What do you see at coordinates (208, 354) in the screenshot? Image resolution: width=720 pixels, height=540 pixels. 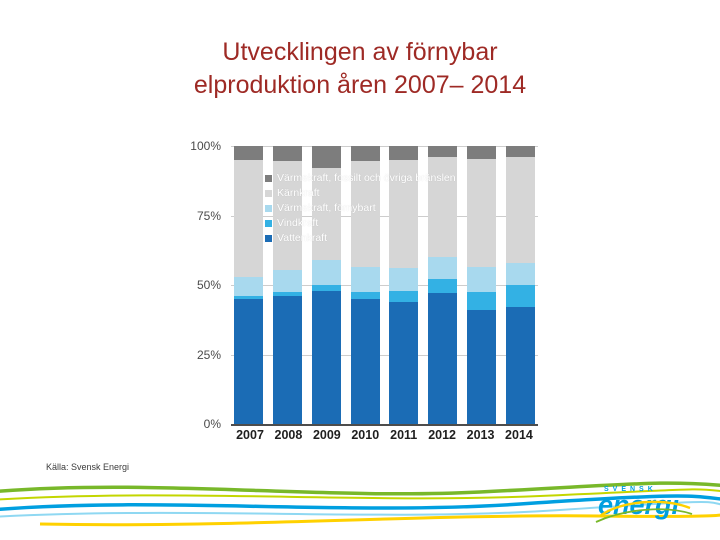 I see `y-tick-label: 25%` at bounding box center [208, 354].